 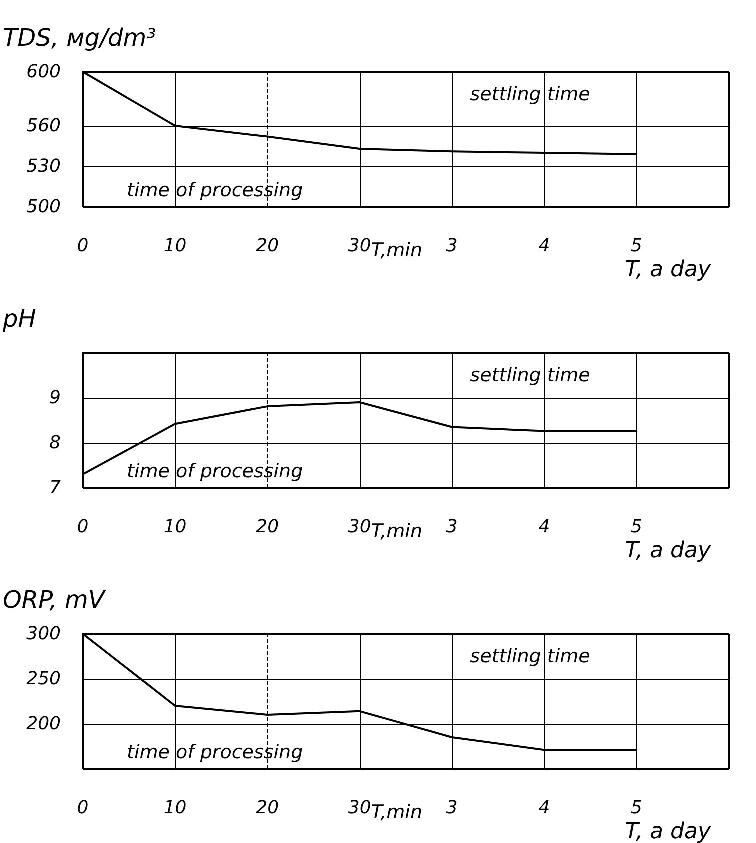 I want to click on y-tick-label: 500, so click(x=43, y=207).